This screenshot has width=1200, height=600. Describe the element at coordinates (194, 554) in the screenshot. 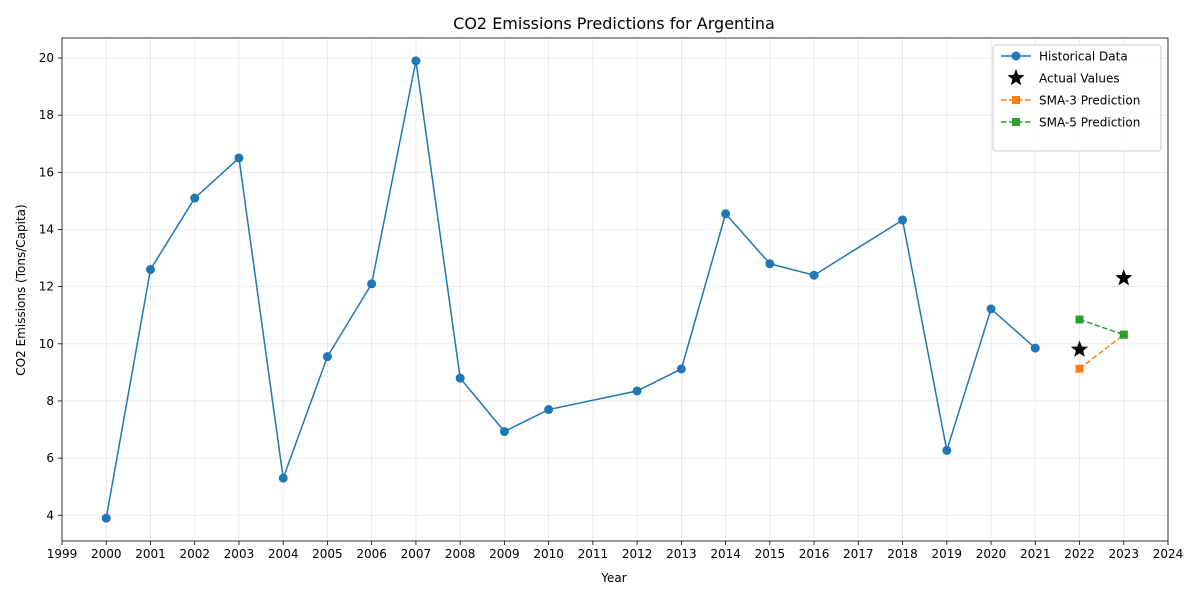

I see `x-tick-label: 2002` at that location.